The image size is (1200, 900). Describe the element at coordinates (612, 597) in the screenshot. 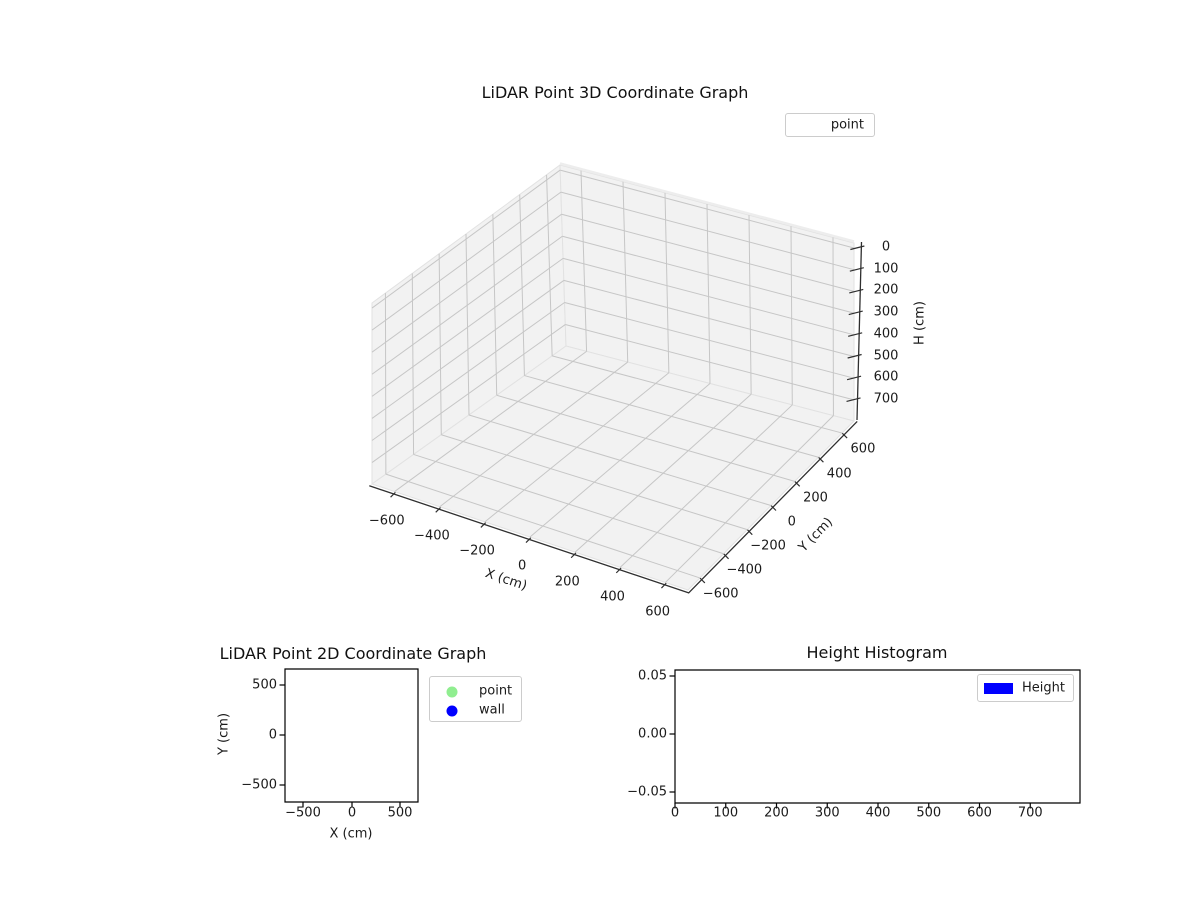

I see `plot3d-x-tick-label: 400` at that location.